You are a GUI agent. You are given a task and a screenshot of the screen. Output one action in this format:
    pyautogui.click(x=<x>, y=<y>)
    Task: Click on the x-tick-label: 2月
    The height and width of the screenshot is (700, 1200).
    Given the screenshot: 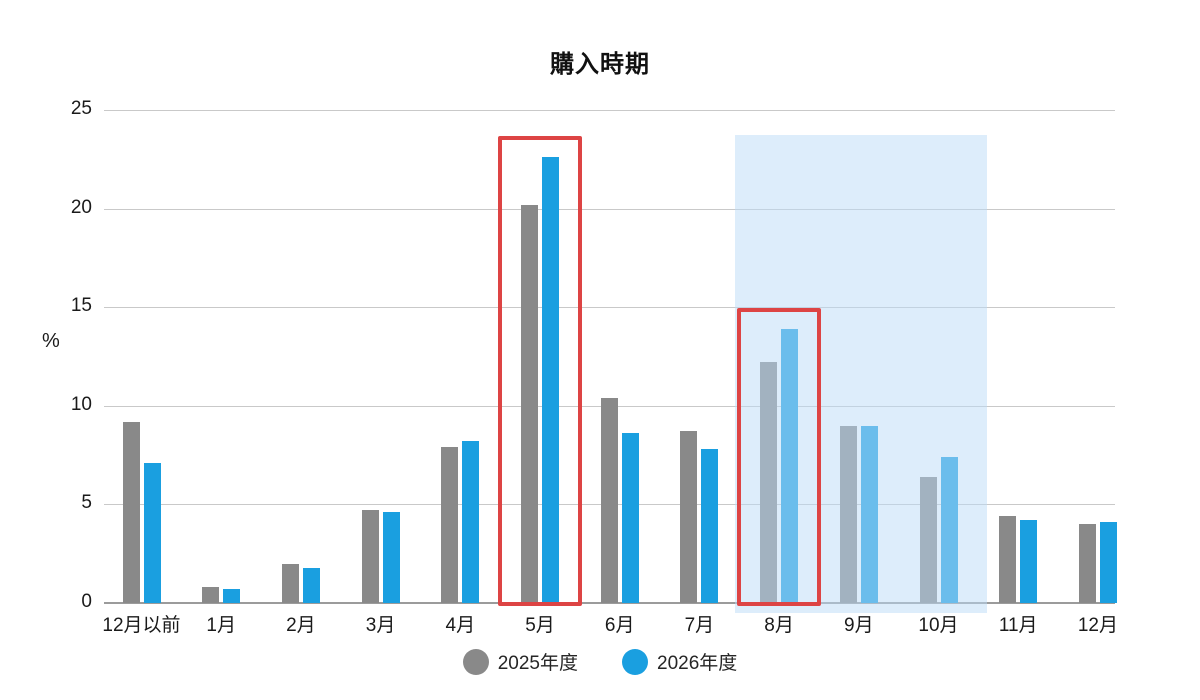 What is the action you would take?
    pyautogui.click(x=301, y=625)
    